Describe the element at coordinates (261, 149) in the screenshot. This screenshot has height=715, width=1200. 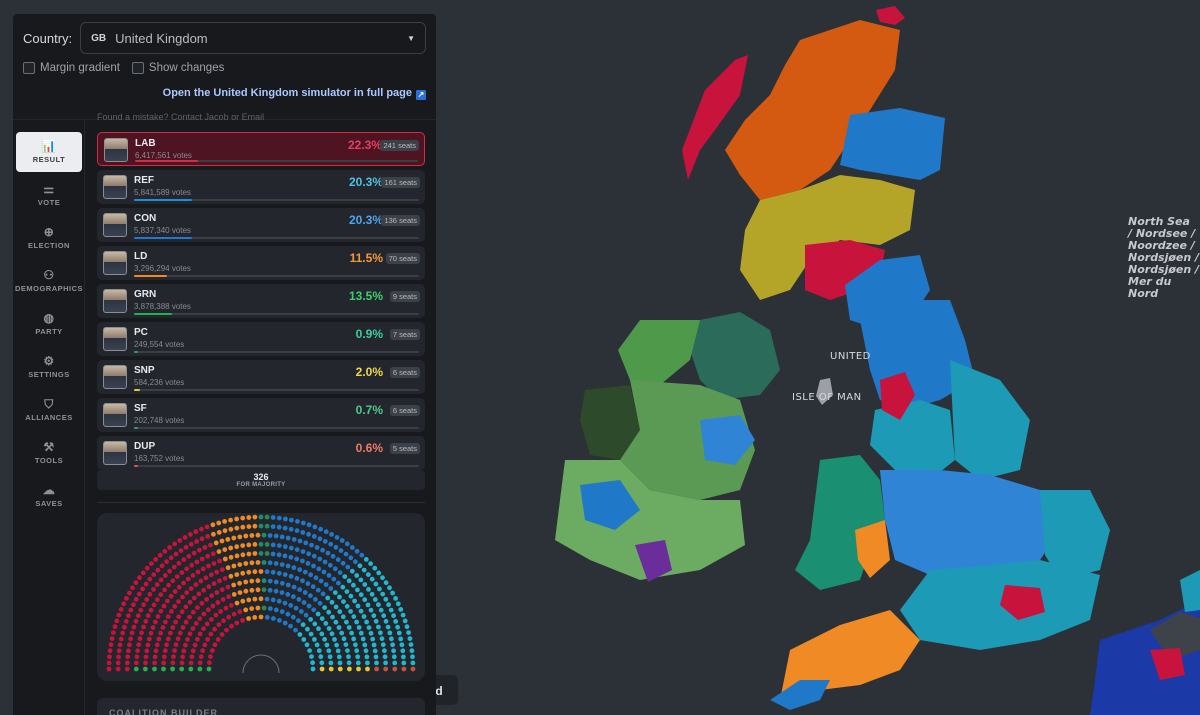
I see `party-row-lab: LAB 6,417,561 votes 22.3% 241 seats` at that location.